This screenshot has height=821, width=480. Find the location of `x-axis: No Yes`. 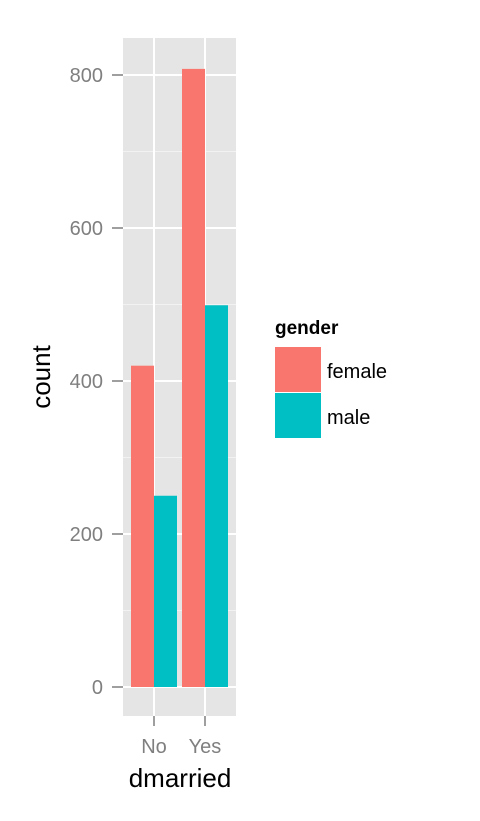

x-axis: No Yes is located at coordinates (181, 737).